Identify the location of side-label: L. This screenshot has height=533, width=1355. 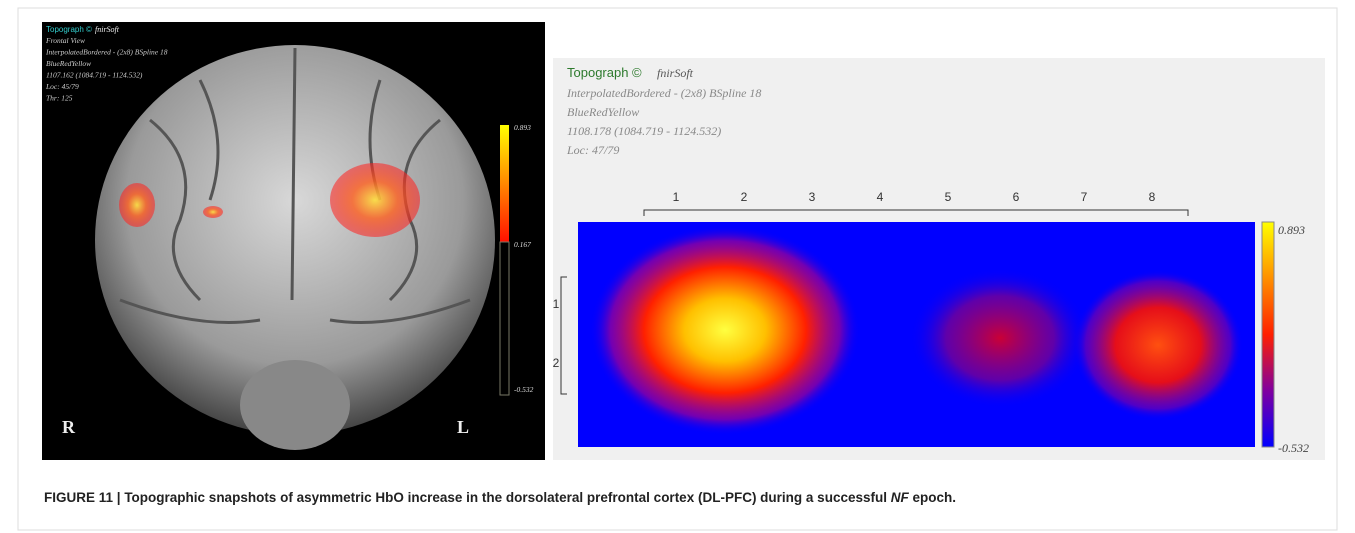
(463, 427).